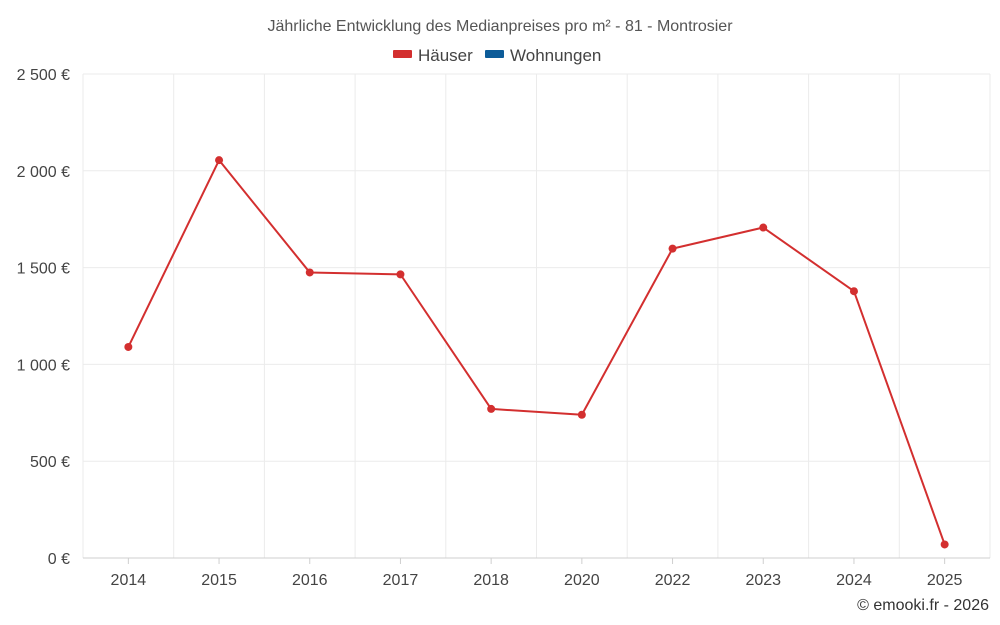  Describe the element at coordinates (491, 580) in the screenshot. I see `x-tick-label: 2018` at that location.